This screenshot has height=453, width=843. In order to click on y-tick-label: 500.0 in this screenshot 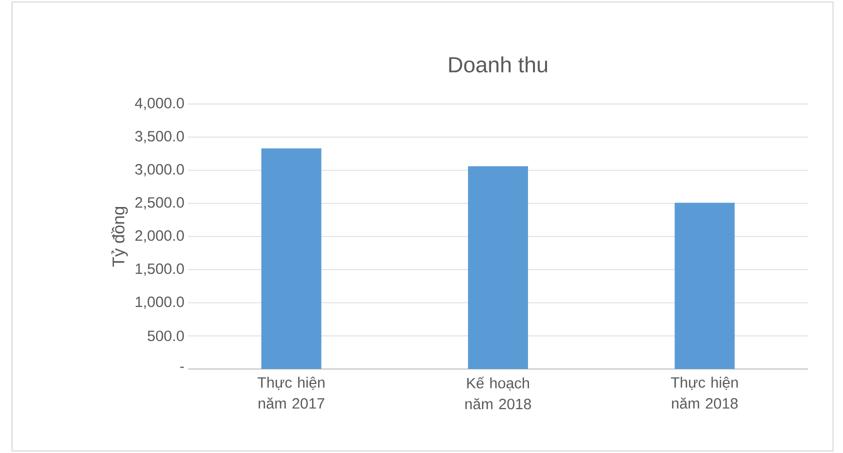, I will do `click(166, 336)`.